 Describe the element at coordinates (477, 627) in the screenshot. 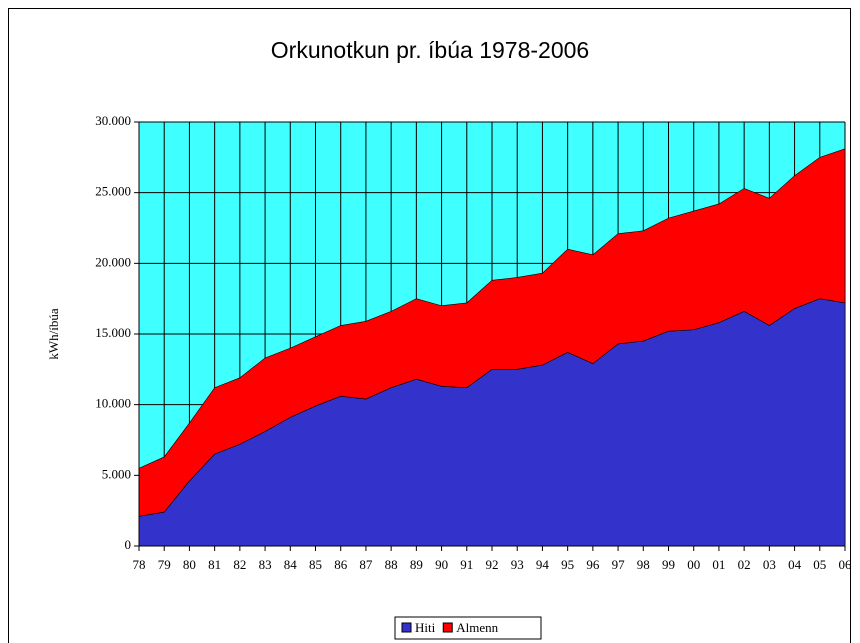

I see `legend-label: Almenn` at that location.